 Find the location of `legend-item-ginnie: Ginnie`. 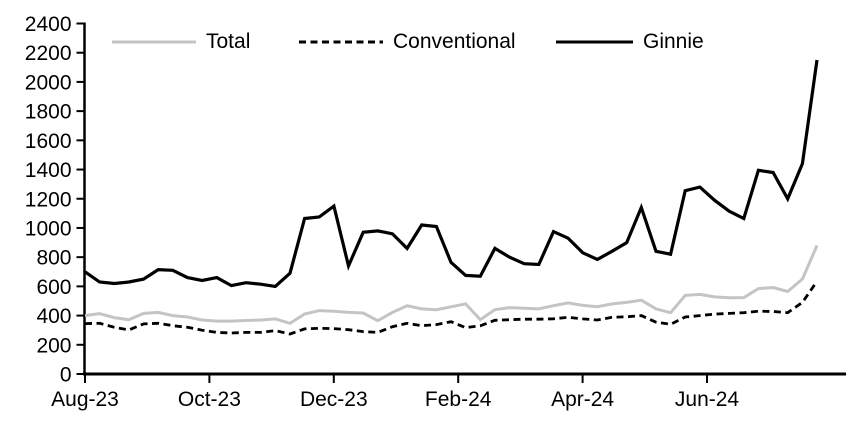

legend-item-ginnie: Ginnie is located at coordinates (630, 42).